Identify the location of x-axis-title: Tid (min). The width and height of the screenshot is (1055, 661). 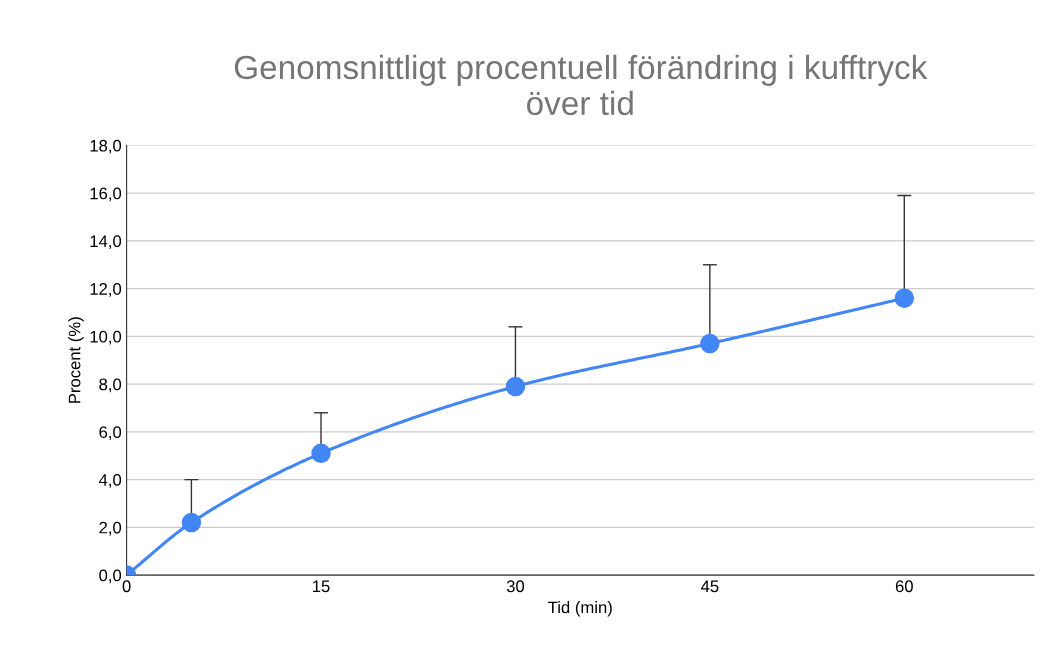
(580, 609).